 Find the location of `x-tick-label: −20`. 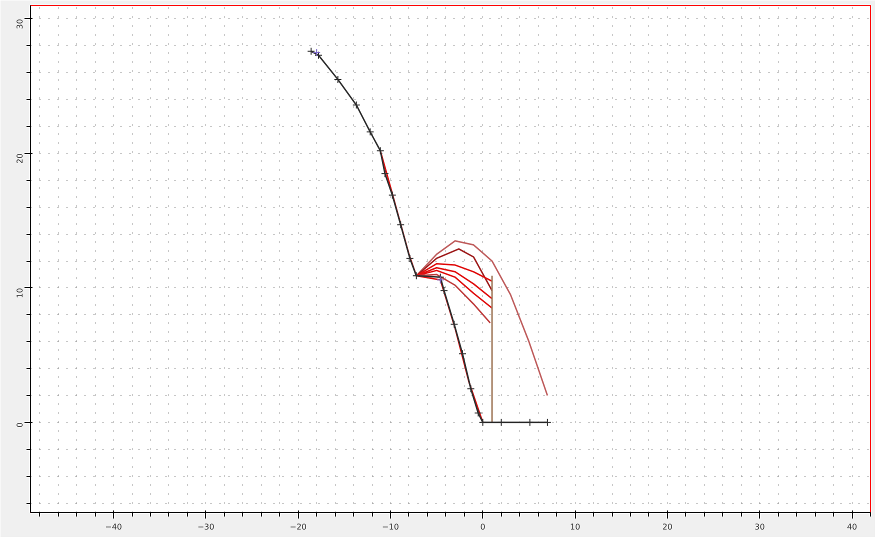

x-tick-label: −20 is located at coordinates (298, 527).